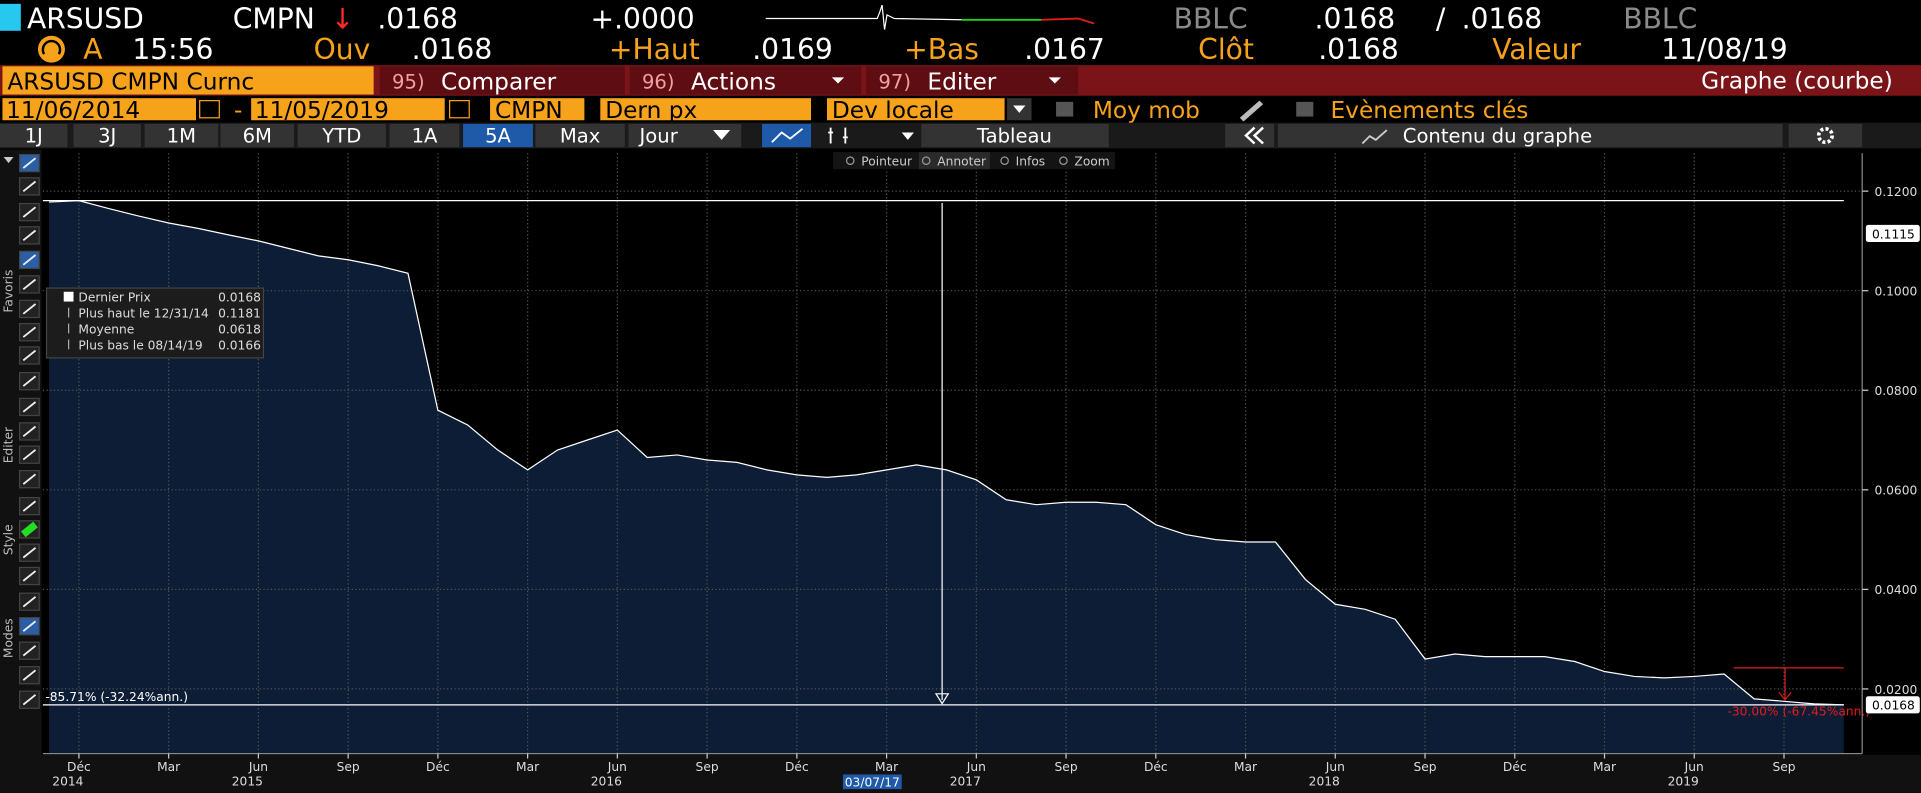 This screenshot has height=793, width=1921. Describe the element at coordinates (1251, 111) in the screenshot. I see `pen-icon` at that location.